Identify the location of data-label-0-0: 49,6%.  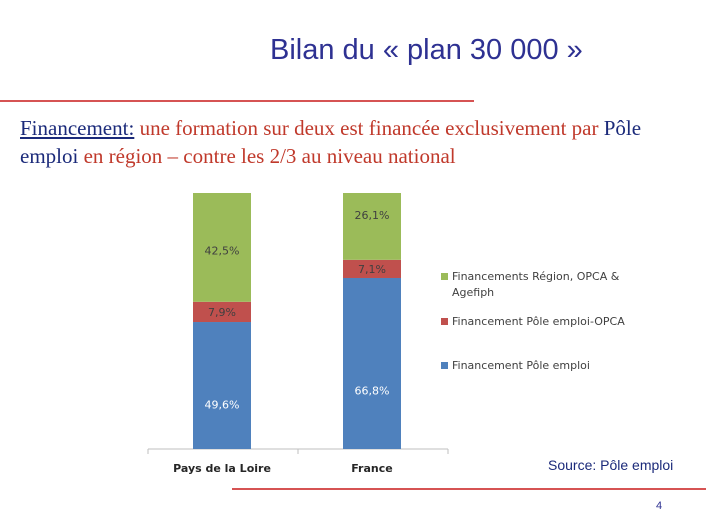
(222, 404).